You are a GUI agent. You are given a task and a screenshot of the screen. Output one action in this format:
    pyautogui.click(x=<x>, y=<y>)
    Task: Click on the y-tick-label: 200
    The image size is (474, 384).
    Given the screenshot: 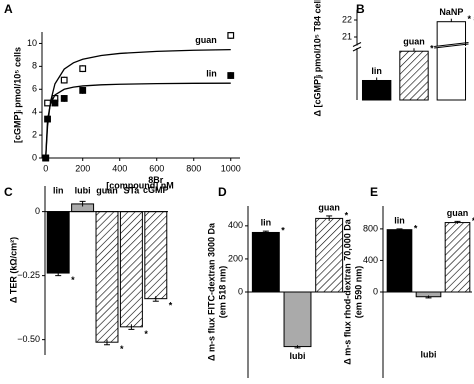 What is the action you would take?
    pyautogui.click(x=235, y=258)
    